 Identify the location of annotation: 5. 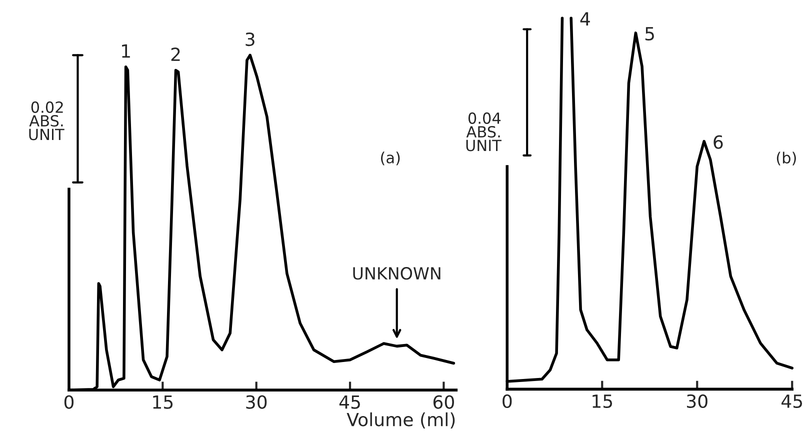
(649, 34).